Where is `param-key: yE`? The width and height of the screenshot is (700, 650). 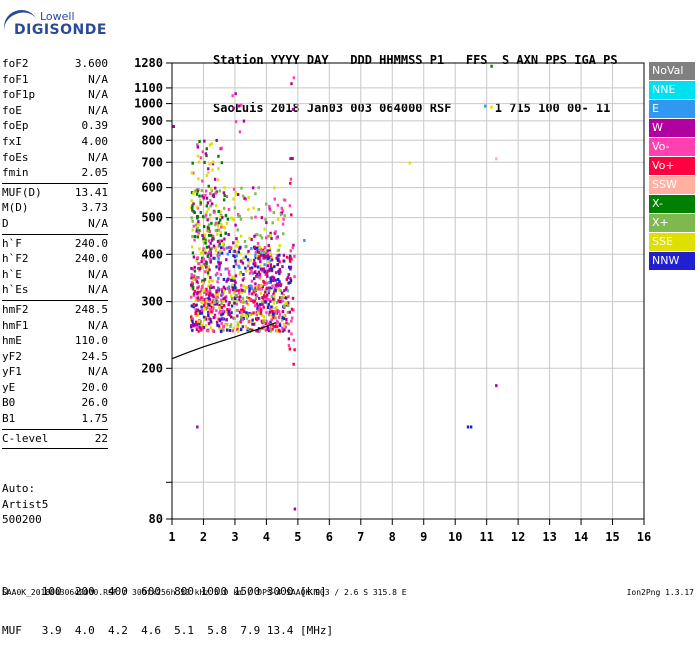 param-key: yE is located at coordinates (9, 387).